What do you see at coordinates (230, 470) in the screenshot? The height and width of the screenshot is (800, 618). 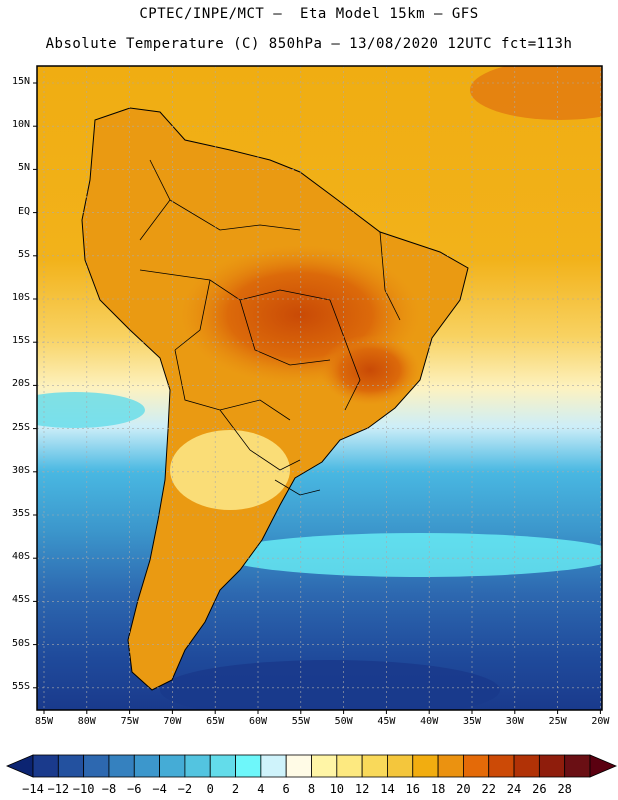 I see `mild-south-cone` at bounding box center [230, 470].